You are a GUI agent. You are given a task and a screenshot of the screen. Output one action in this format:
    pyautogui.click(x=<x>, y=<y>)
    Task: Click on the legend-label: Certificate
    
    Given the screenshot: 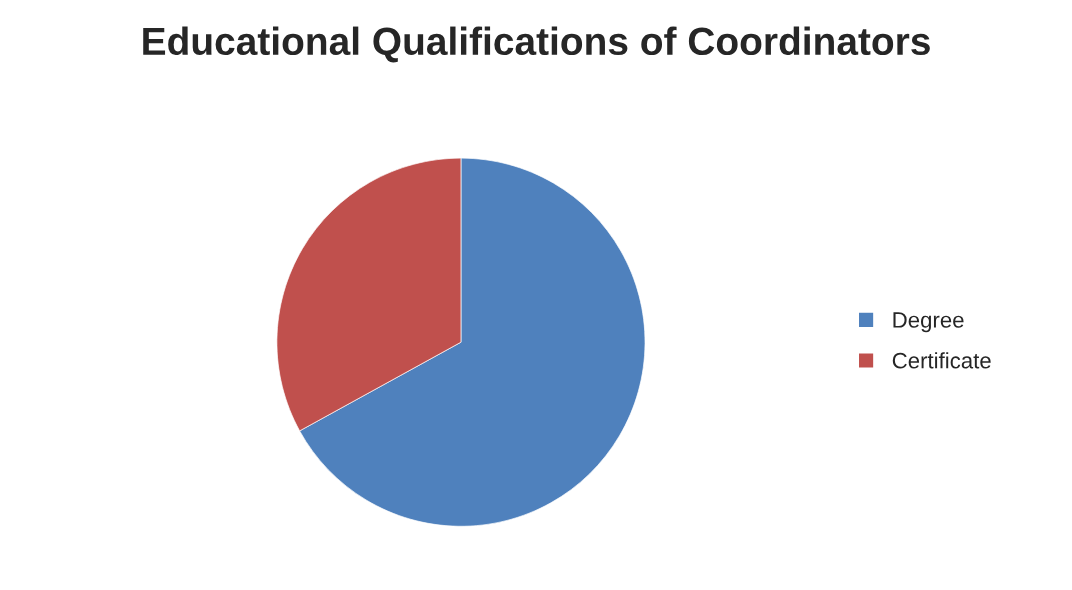 What is the action you would take?
    pyautogui.click(x=941, y=360)
    